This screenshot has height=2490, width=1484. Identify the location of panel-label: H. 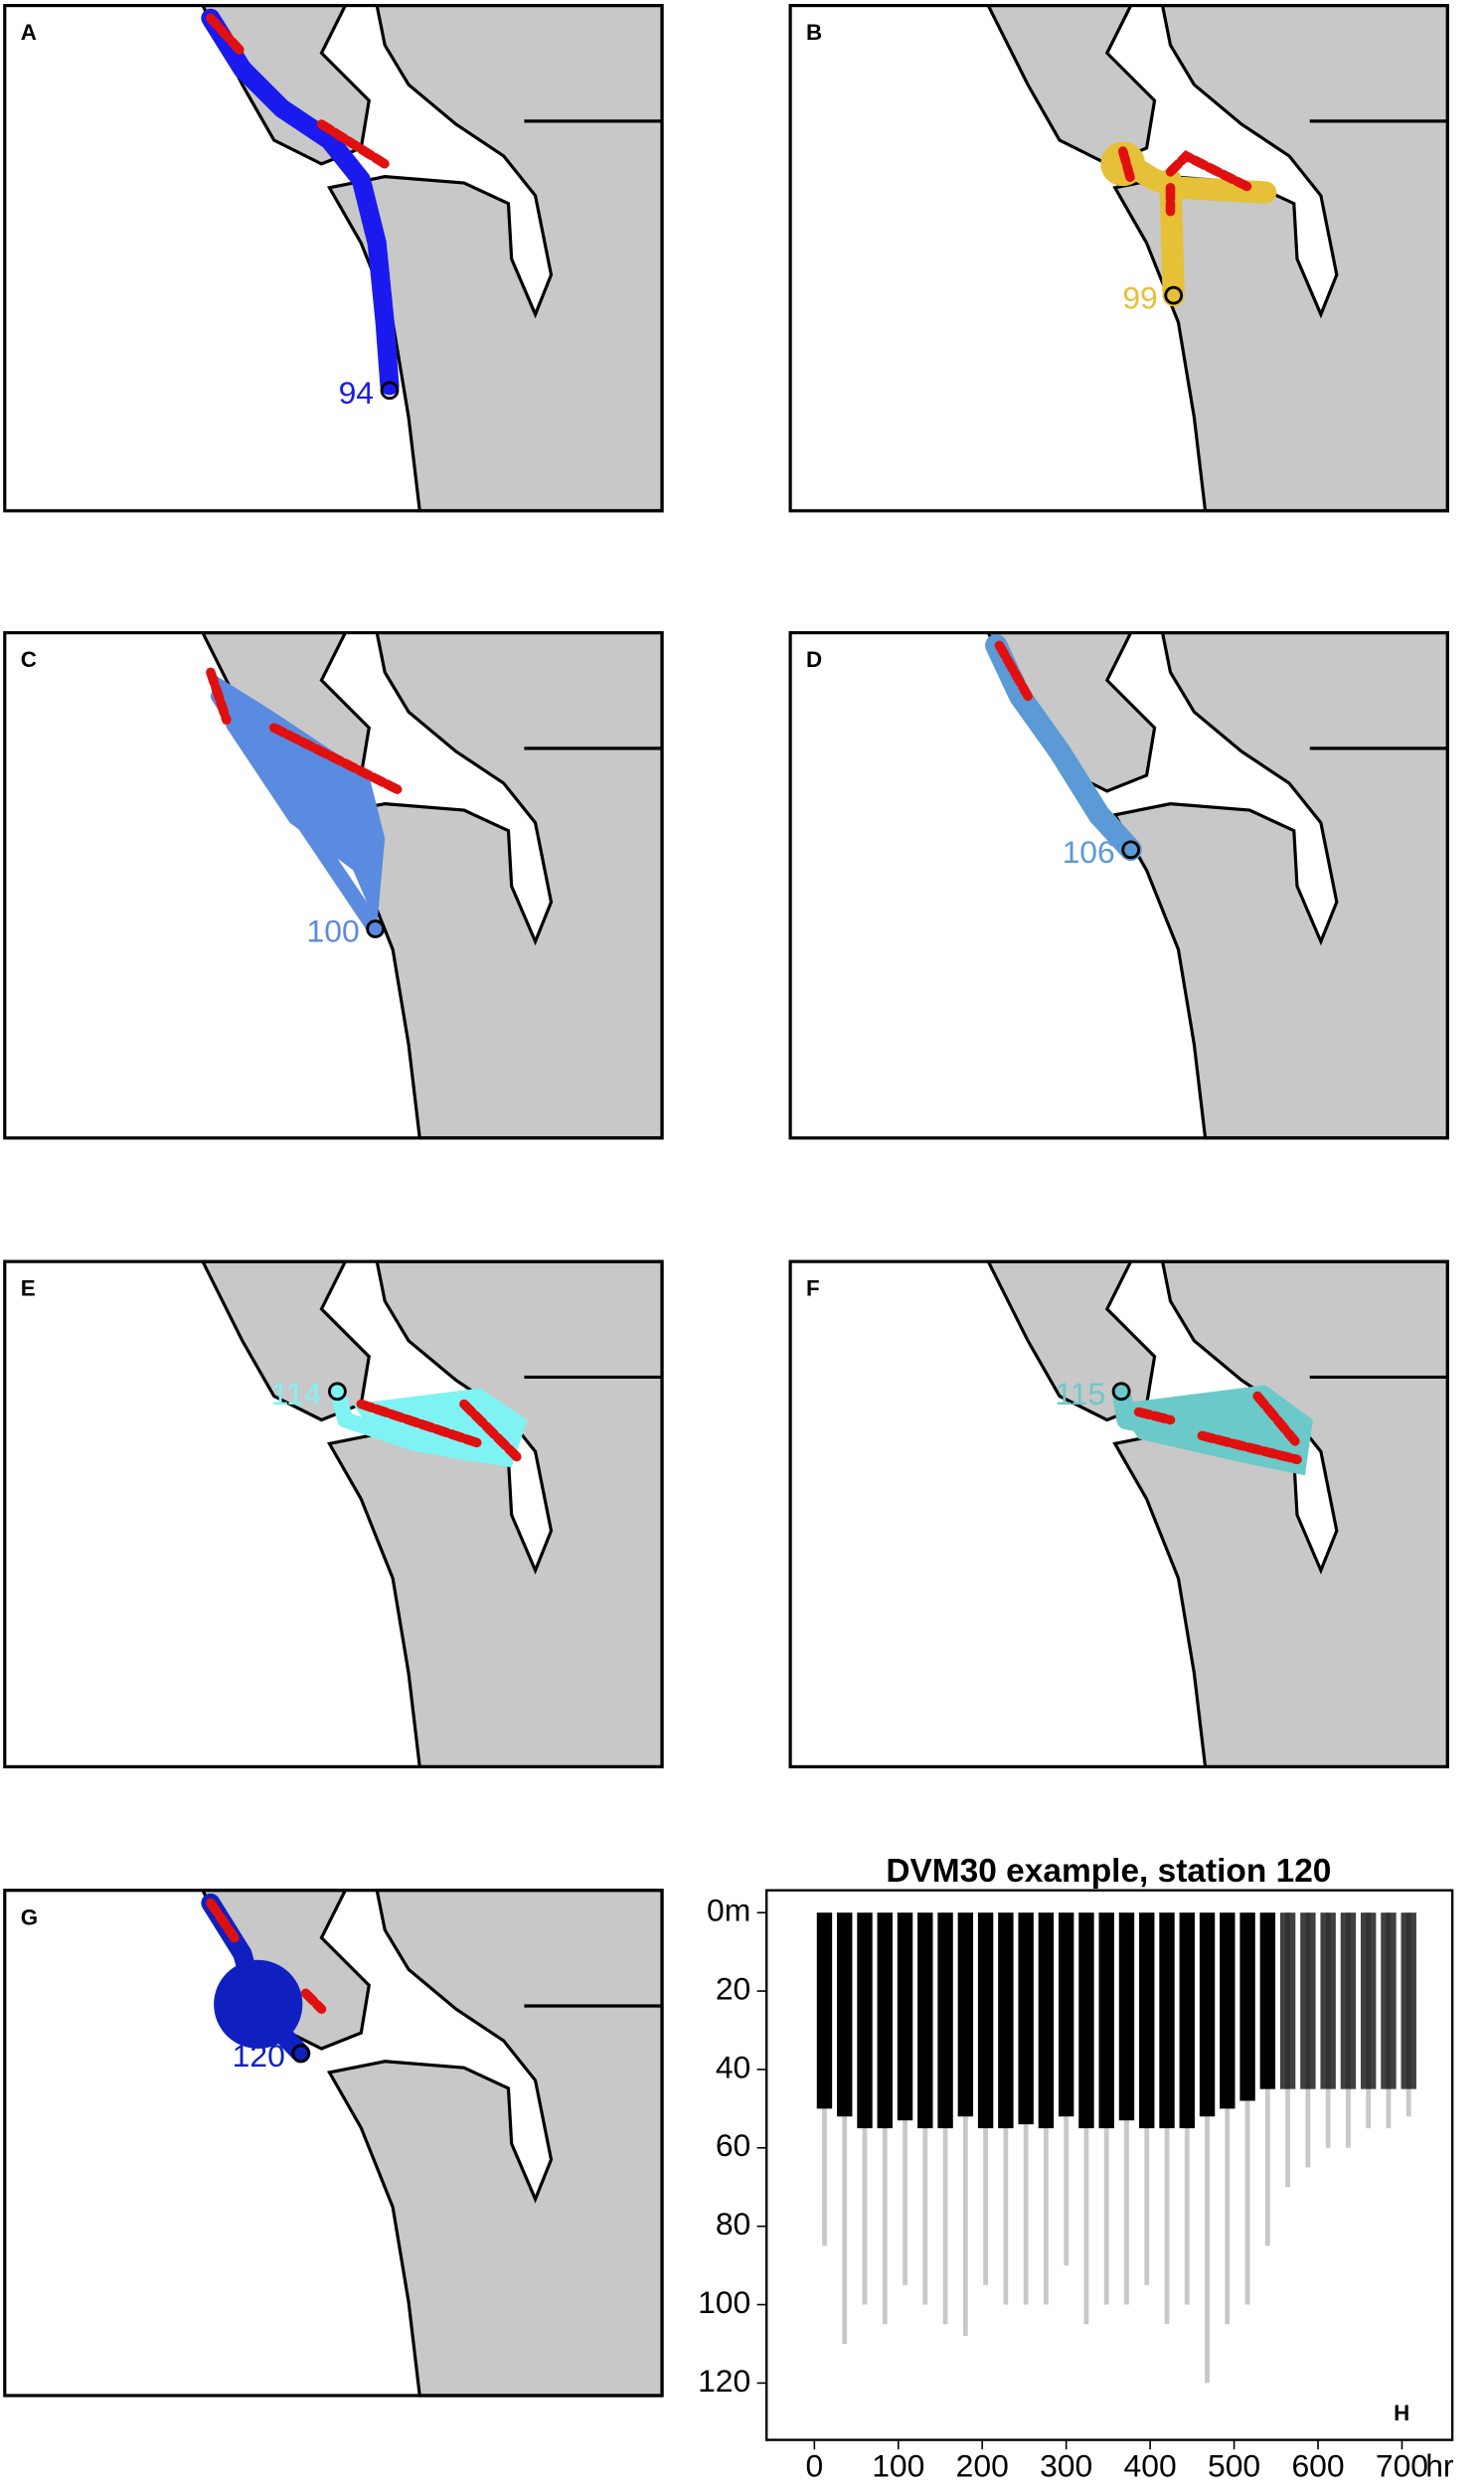
(1401, 2413).